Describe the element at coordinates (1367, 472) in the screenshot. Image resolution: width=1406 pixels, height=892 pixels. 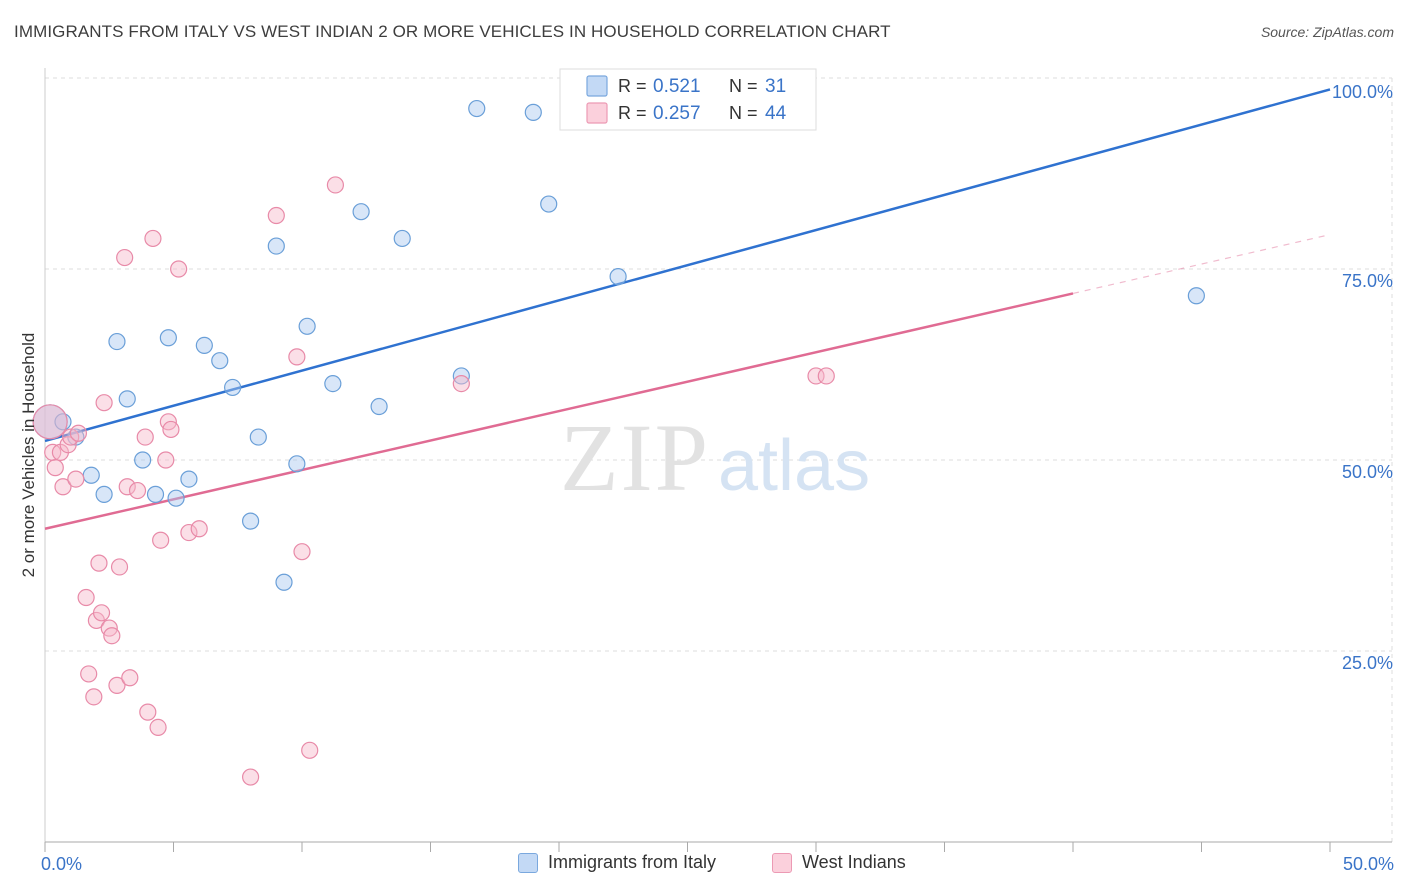
I see `y-tick-label: 50.0%` at that location.